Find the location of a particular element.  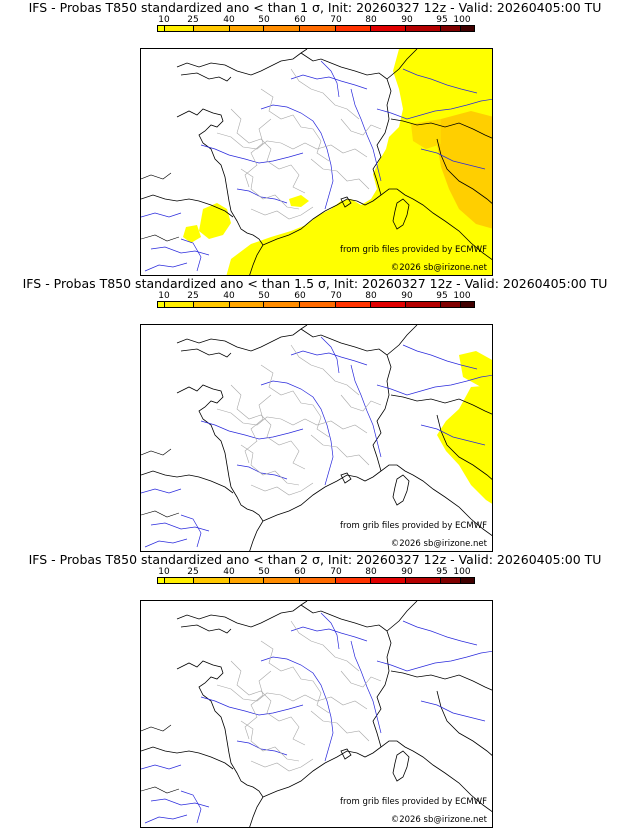

color-scale-bar is located at coordinates (316, 28).